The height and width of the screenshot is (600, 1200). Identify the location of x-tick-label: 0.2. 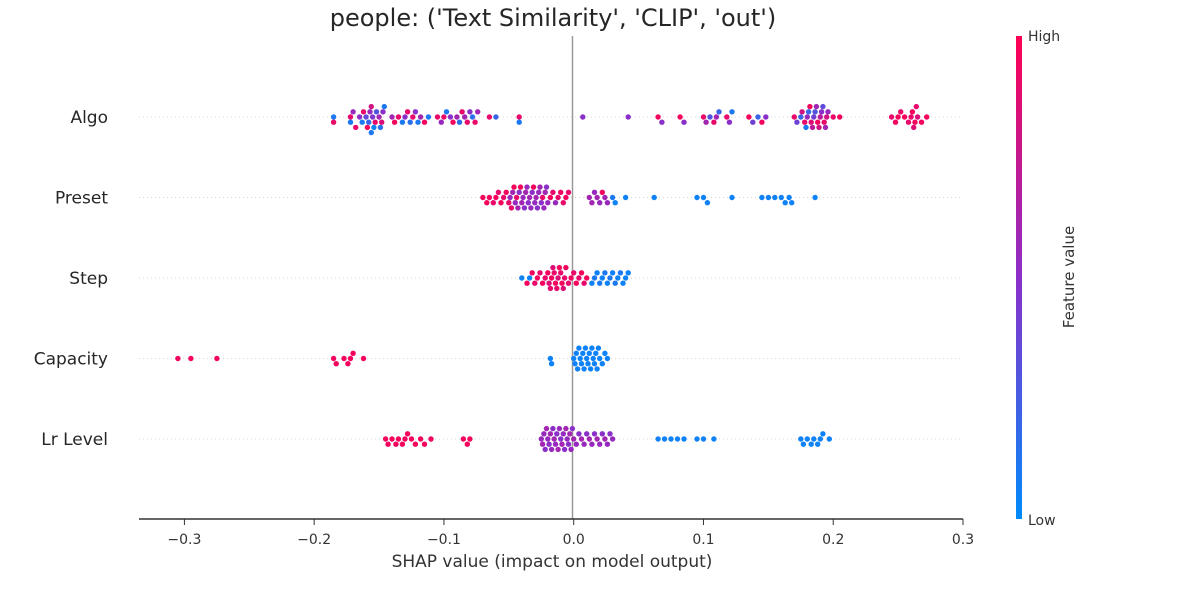
(833, 540).